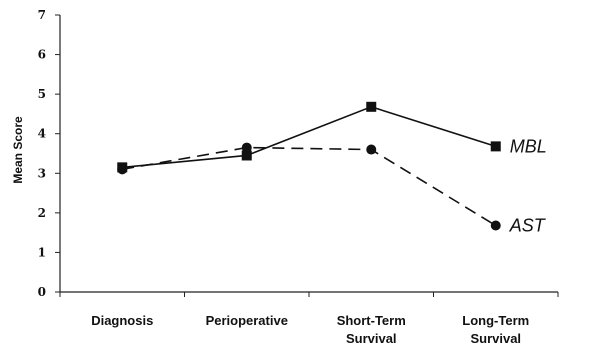  What do you see at coordinates (371, 329) in the screenshot?
I see `x-tick-label: Short-Term Survival` at bounding box center [371, 329].